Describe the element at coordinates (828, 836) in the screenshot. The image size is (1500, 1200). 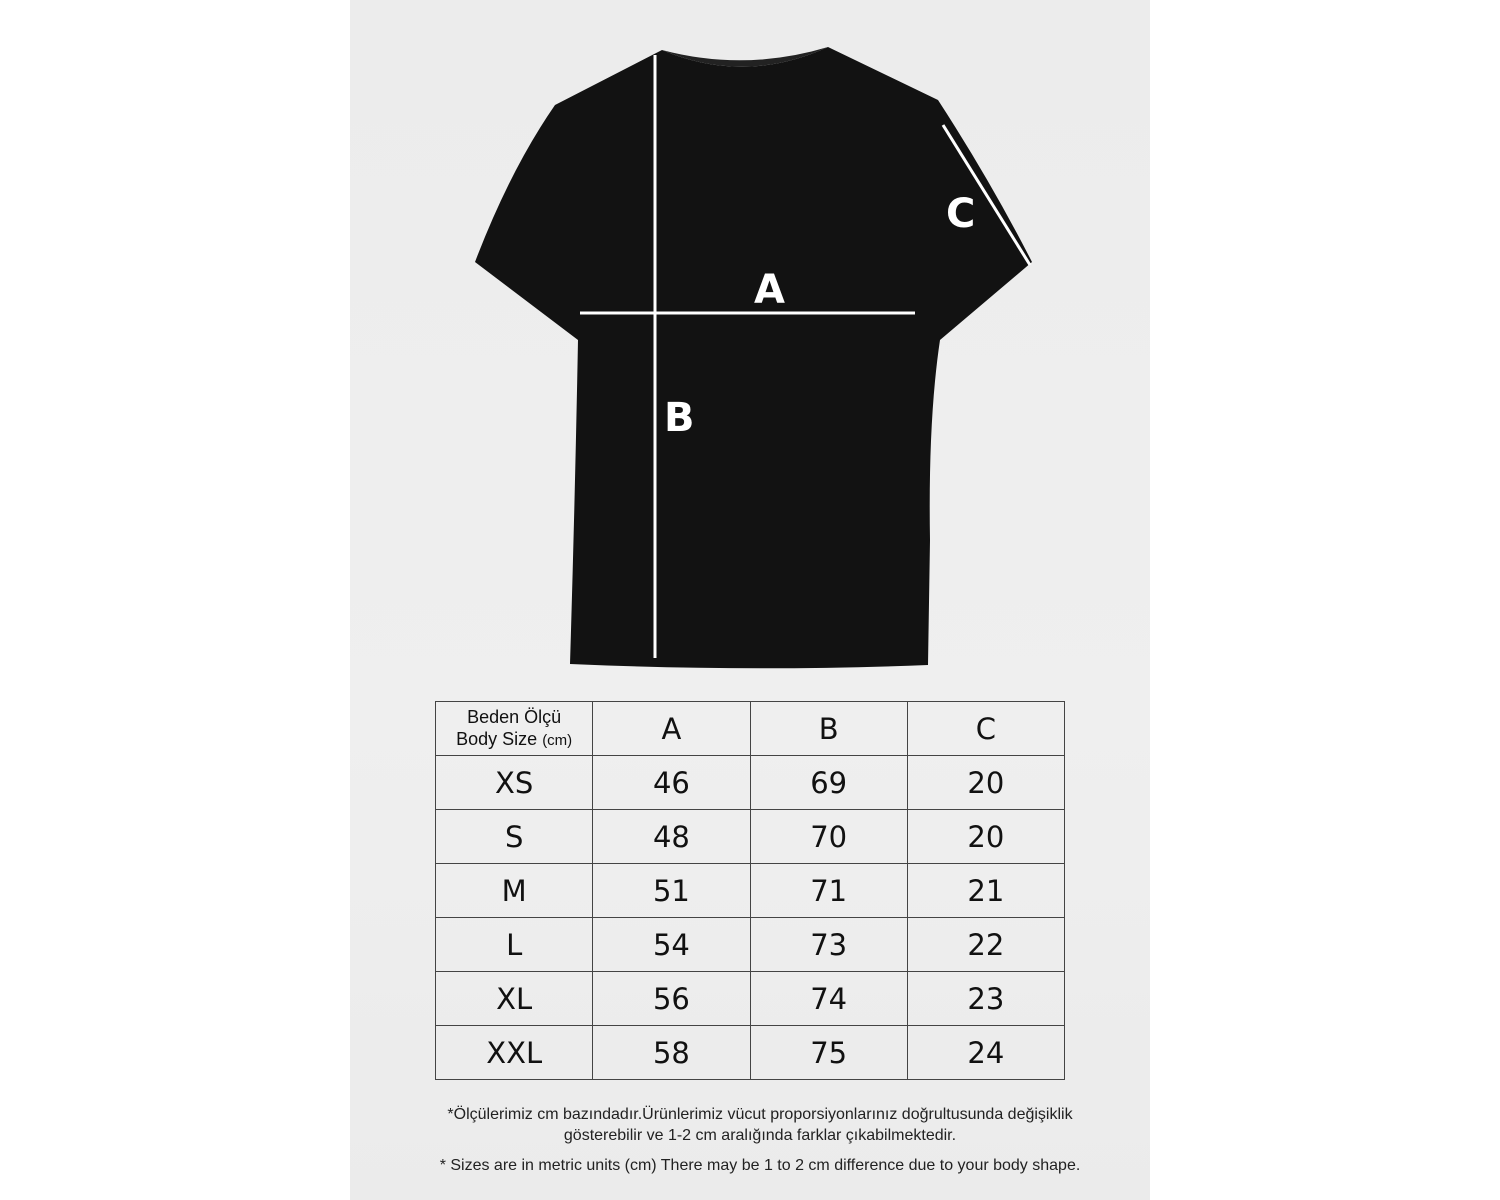
I see `value-cell: 70` at that location.